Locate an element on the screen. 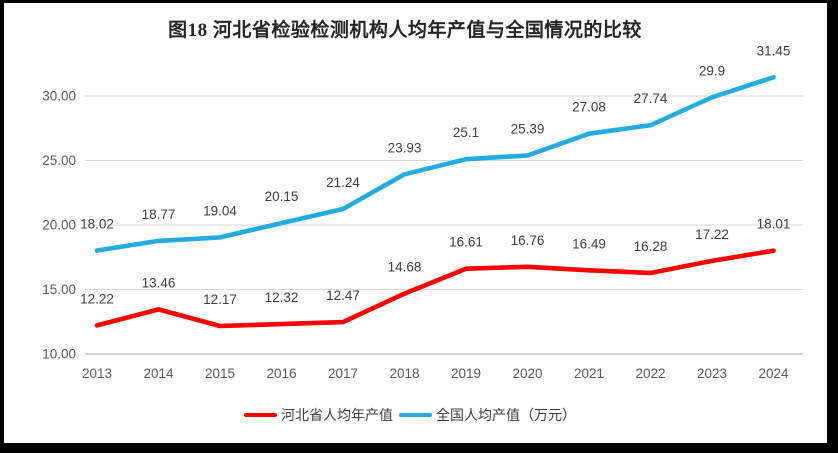 This screenshot has height=453, width=838. data-label-hebei: 12.32 is located at coordinates (282, 297).